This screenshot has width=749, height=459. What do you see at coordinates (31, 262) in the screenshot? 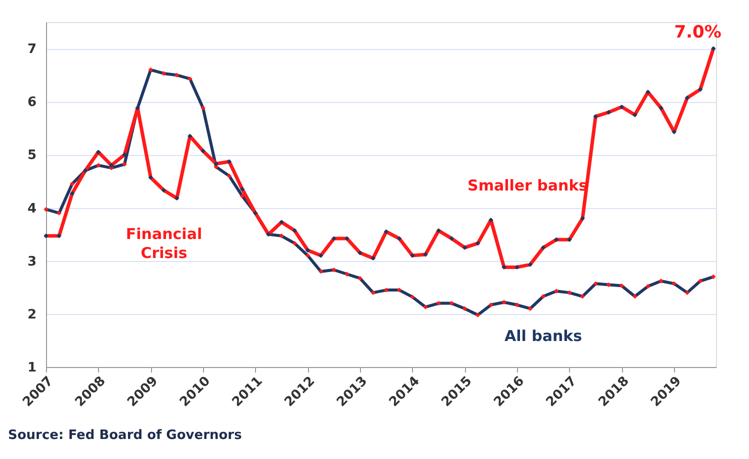
I see `y-tick-label: 3` at bounding box center [31, 262].